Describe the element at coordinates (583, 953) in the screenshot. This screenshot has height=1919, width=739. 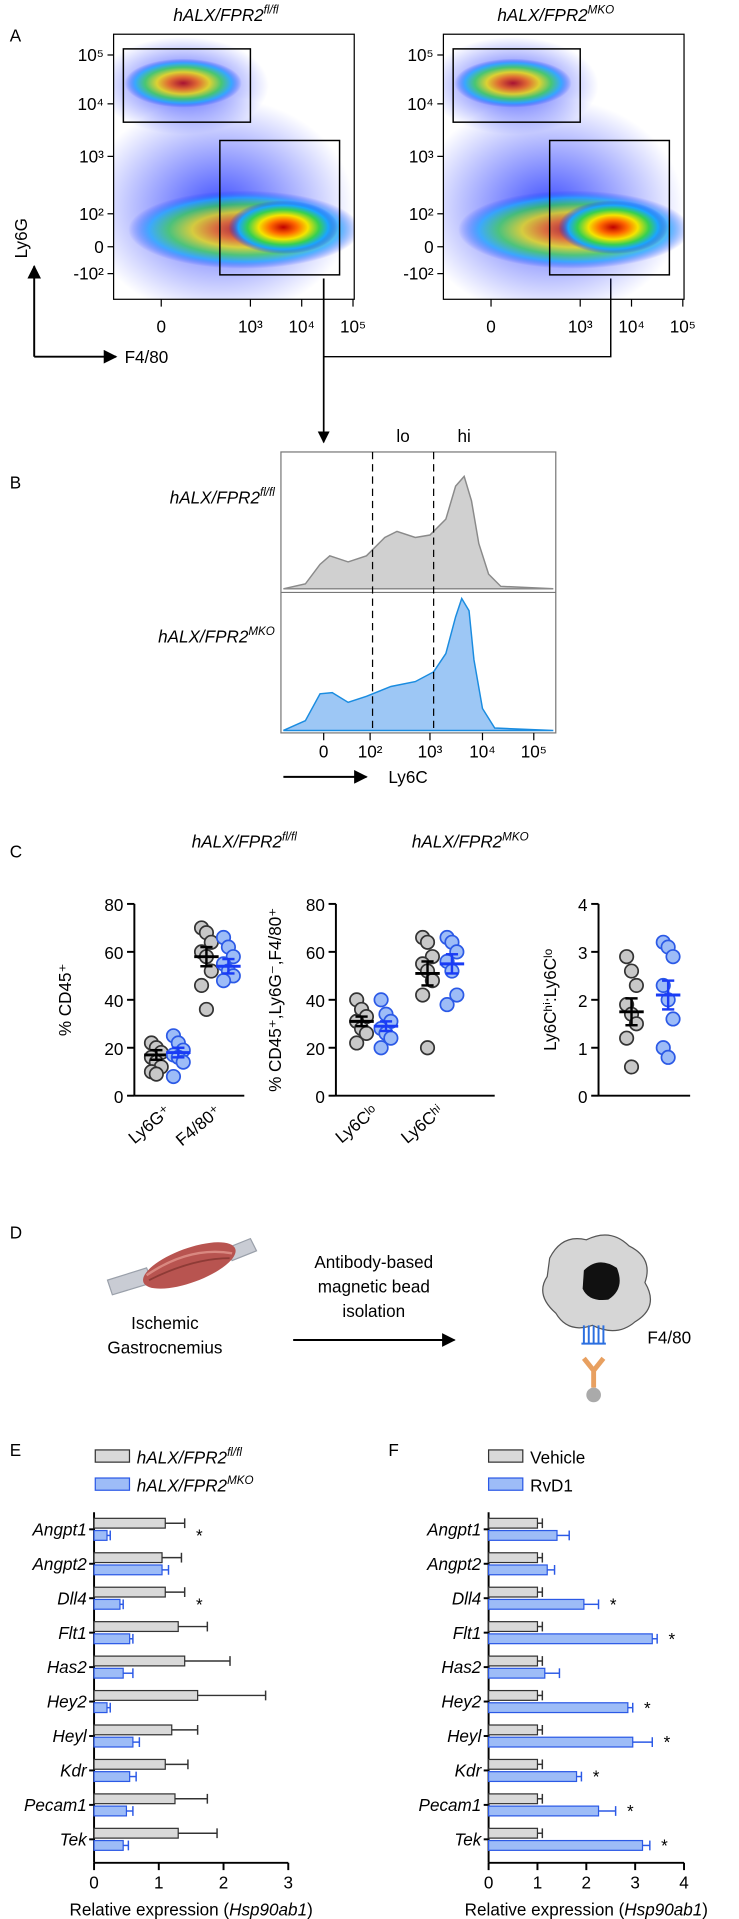
I see `y-tick-label: 3` at that location.